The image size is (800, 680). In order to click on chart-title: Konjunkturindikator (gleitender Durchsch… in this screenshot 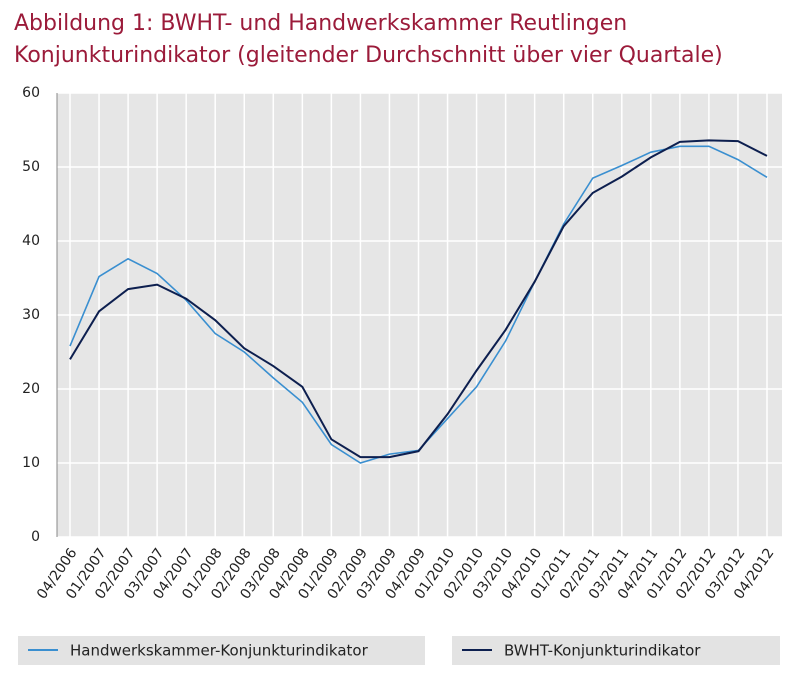, I will do `click(368, 55)`.